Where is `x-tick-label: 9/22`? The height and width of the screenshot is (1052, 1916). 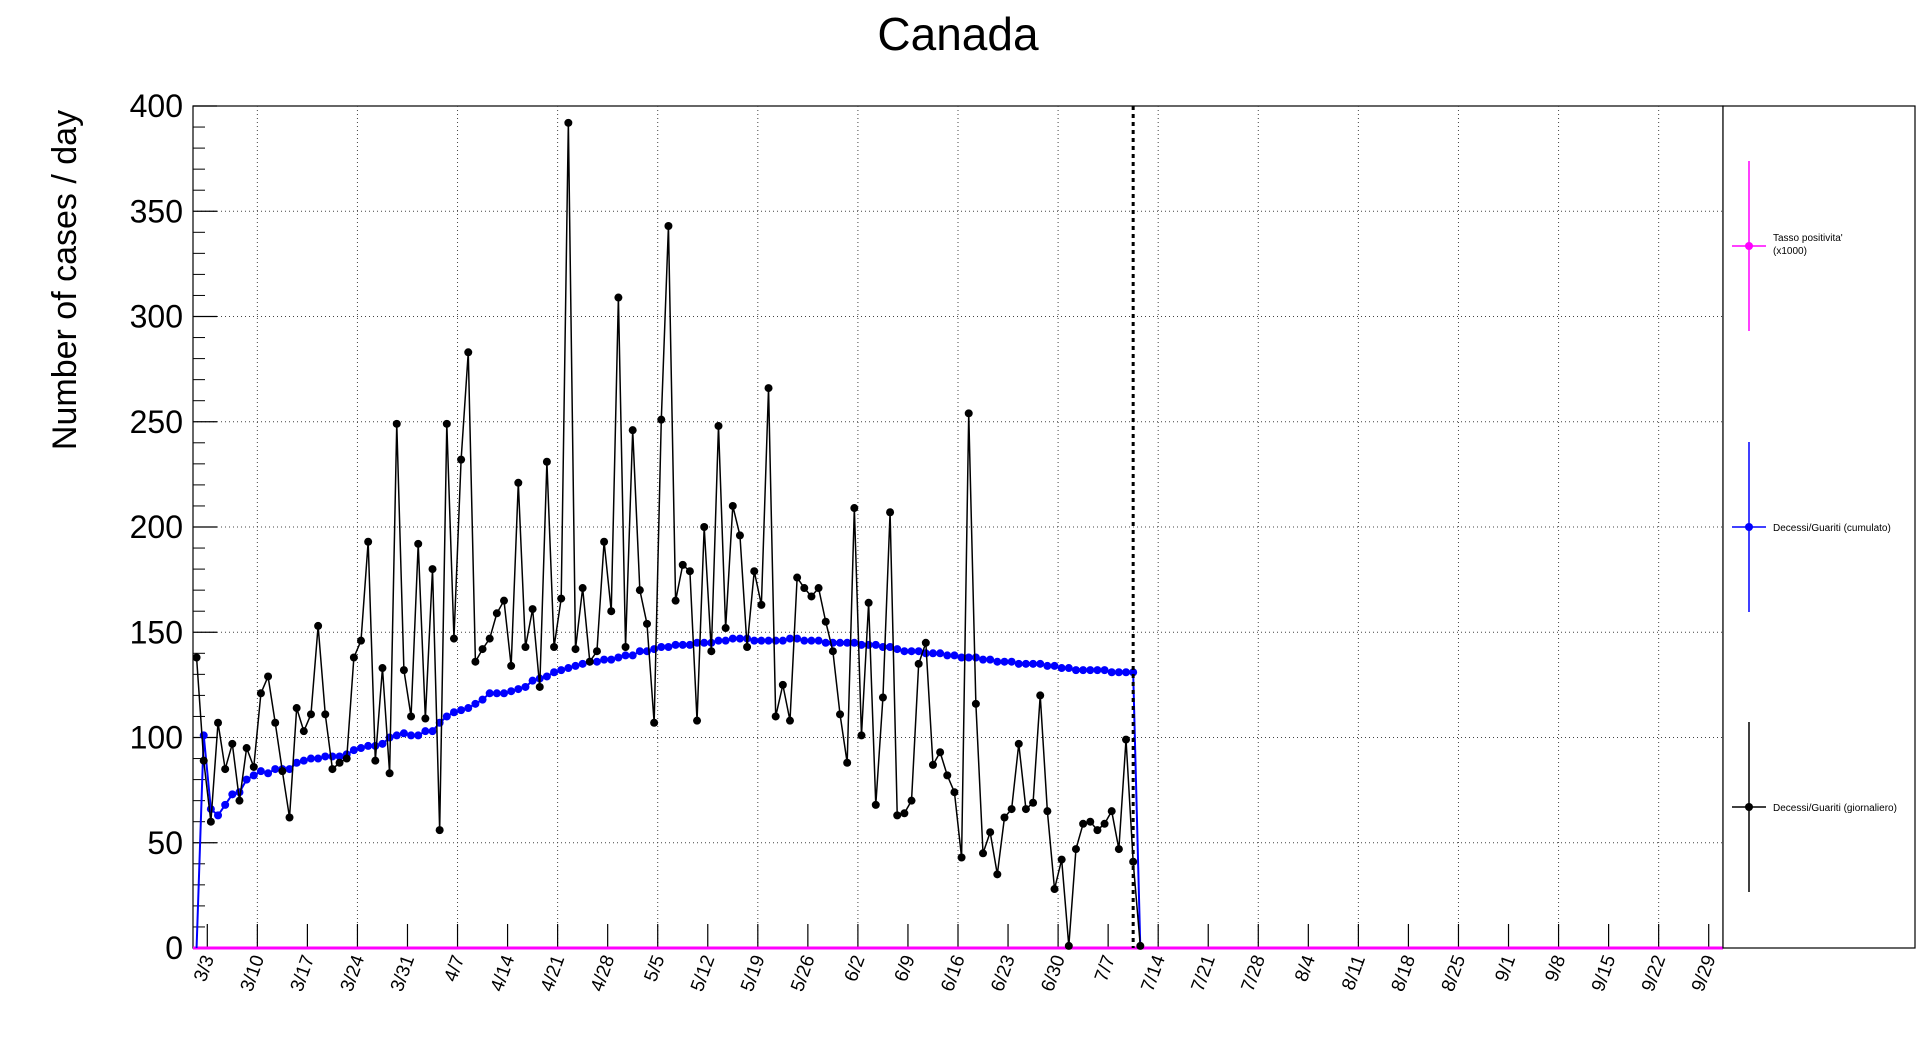 x-tick-label: 9/22 is located at coordinates (1654, 974).